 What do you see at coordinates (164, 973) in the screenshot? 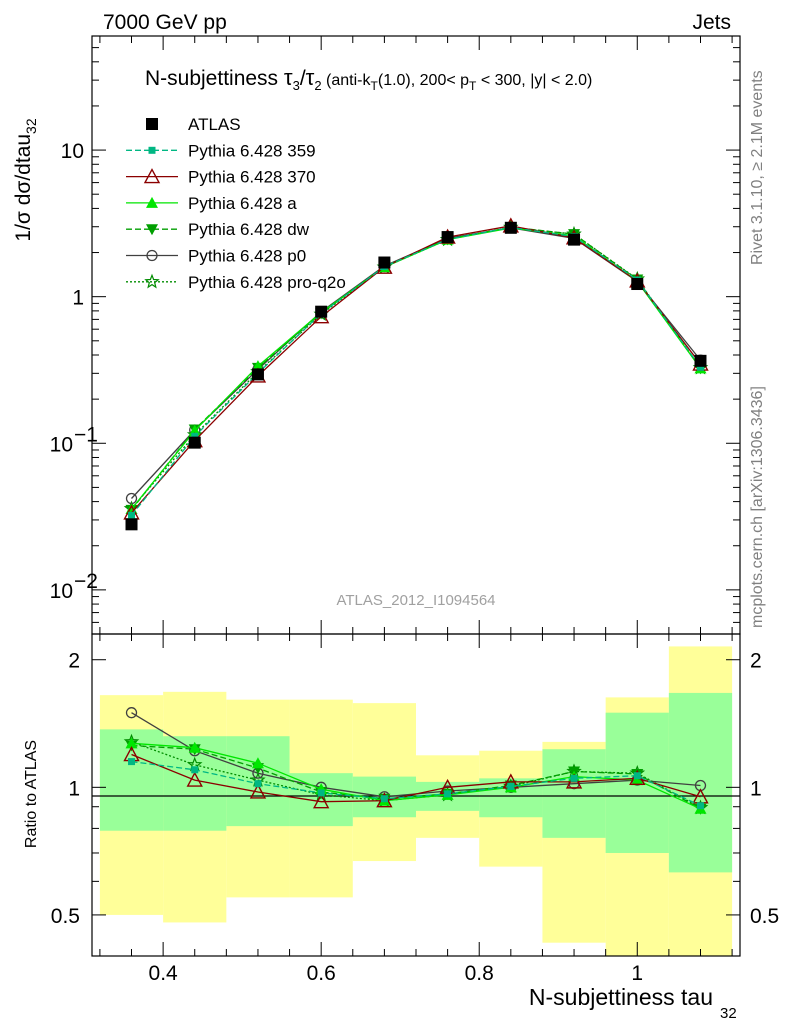
I see `x-tick-label: 0.4` at bounding box center [164, 973].